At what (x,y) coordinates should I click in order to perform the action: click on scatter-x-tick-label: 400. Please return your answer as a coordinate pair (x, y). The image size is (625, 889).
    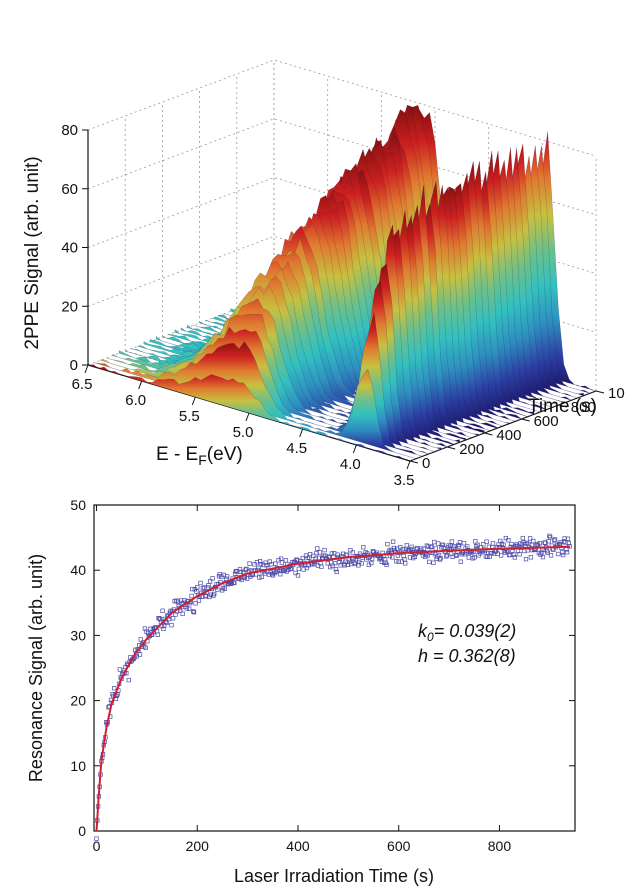
    Looking at the image, I should click on (298, 846).